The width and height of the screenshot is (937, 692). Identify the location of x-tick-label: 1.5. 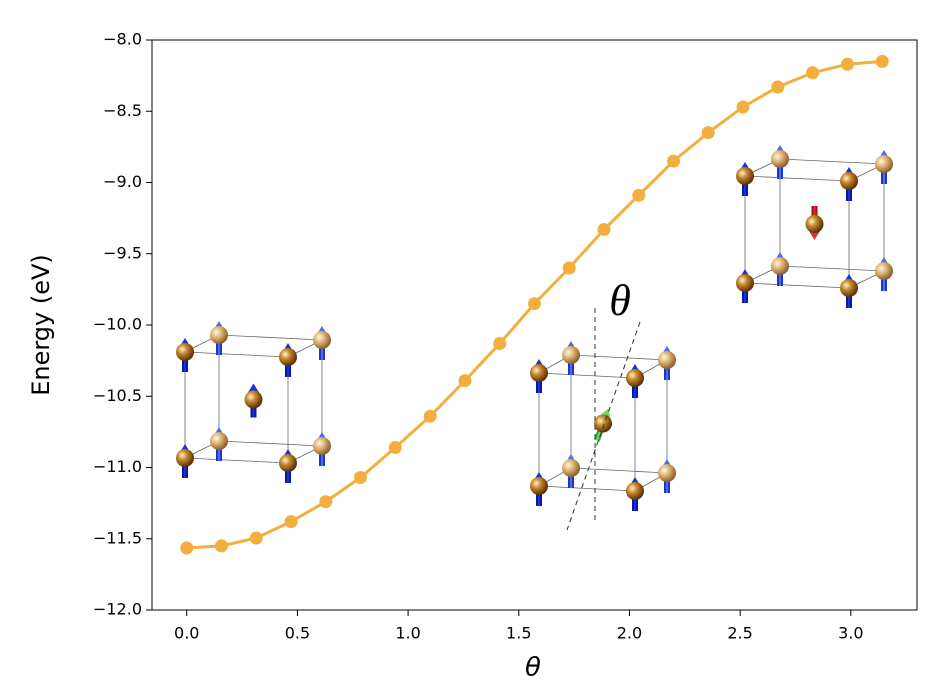
(518, 633).